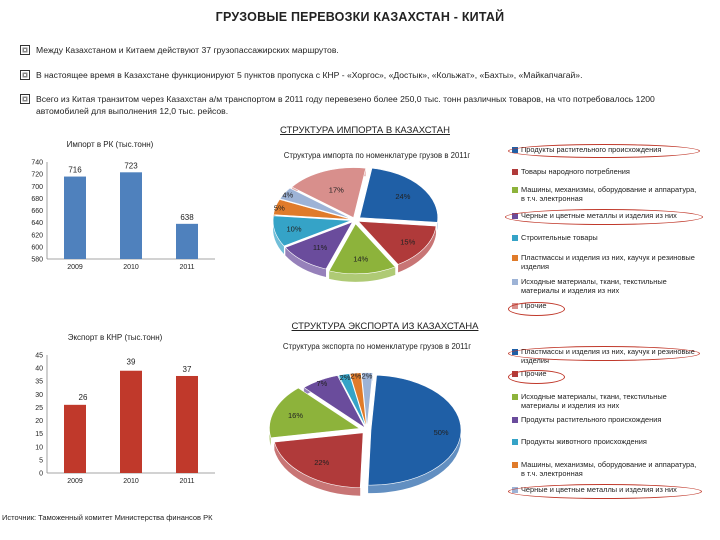 Image resolution: width=720 pixels, height=540 pixels. What do you see at coordinates (131, 165) in the screenshot?
I see `data-label: 723` at bounding box center [131, 165].